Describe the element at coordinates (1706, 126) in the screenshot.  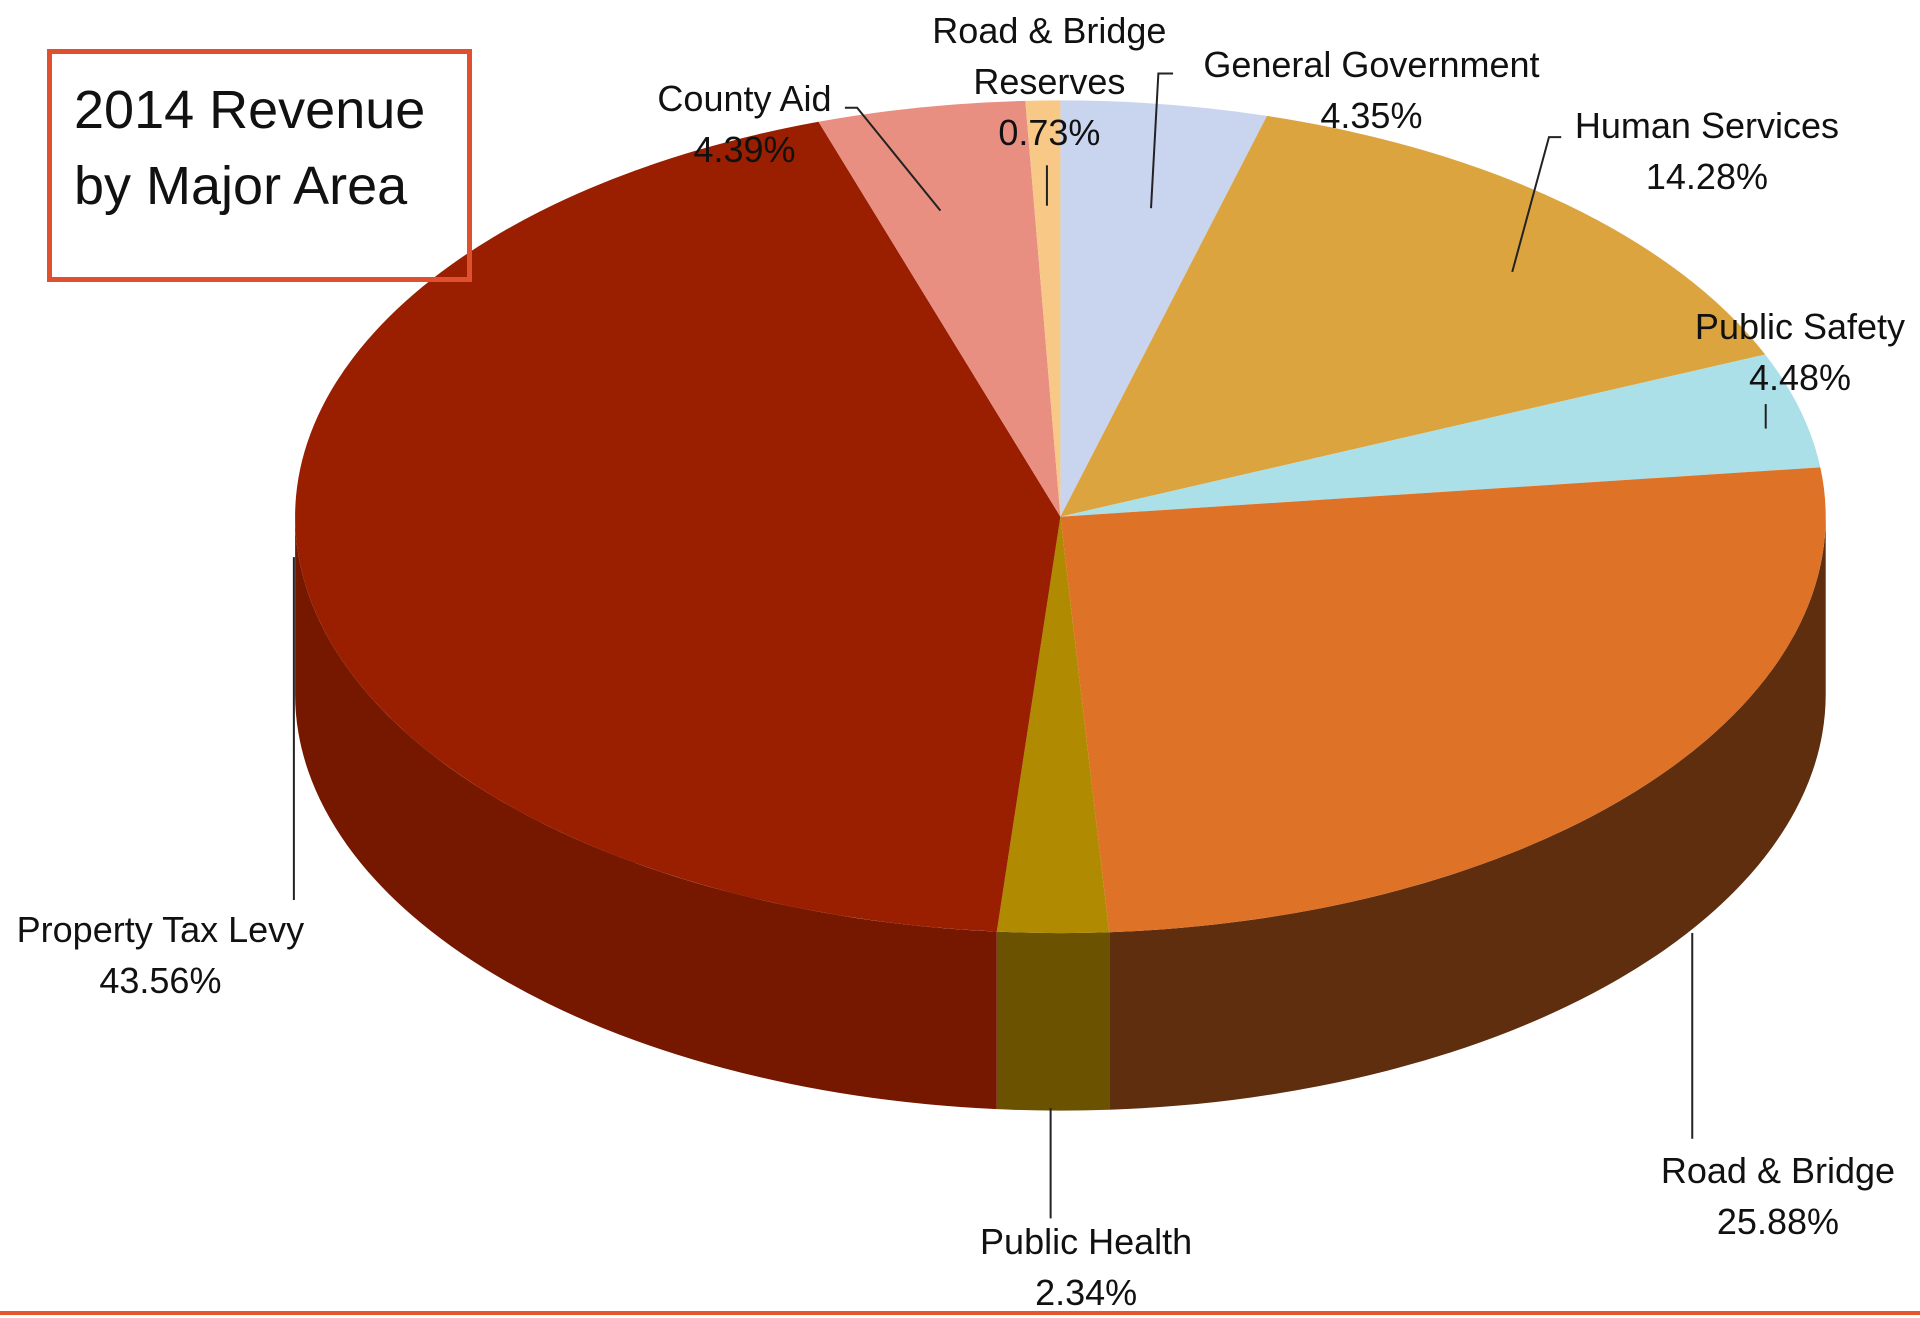
I see `slice-name: Human Services` at that location.